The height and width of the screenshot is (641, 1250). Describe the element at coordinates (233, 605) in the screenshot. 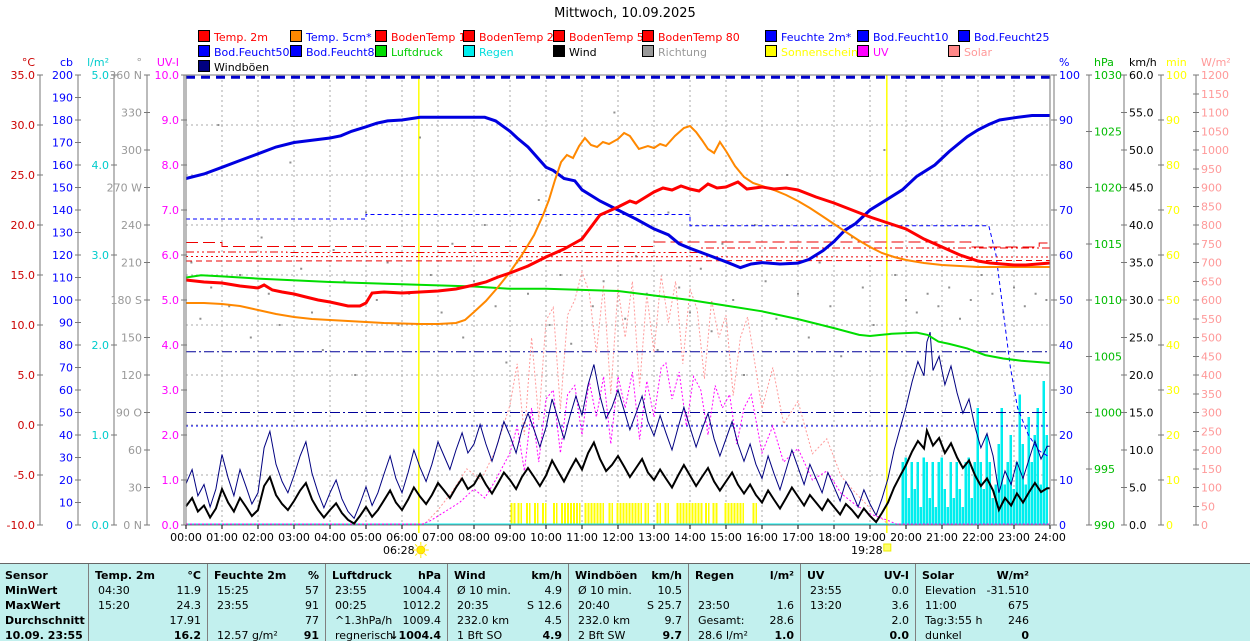

I see `table-cell-detail: 23:55` at that location.